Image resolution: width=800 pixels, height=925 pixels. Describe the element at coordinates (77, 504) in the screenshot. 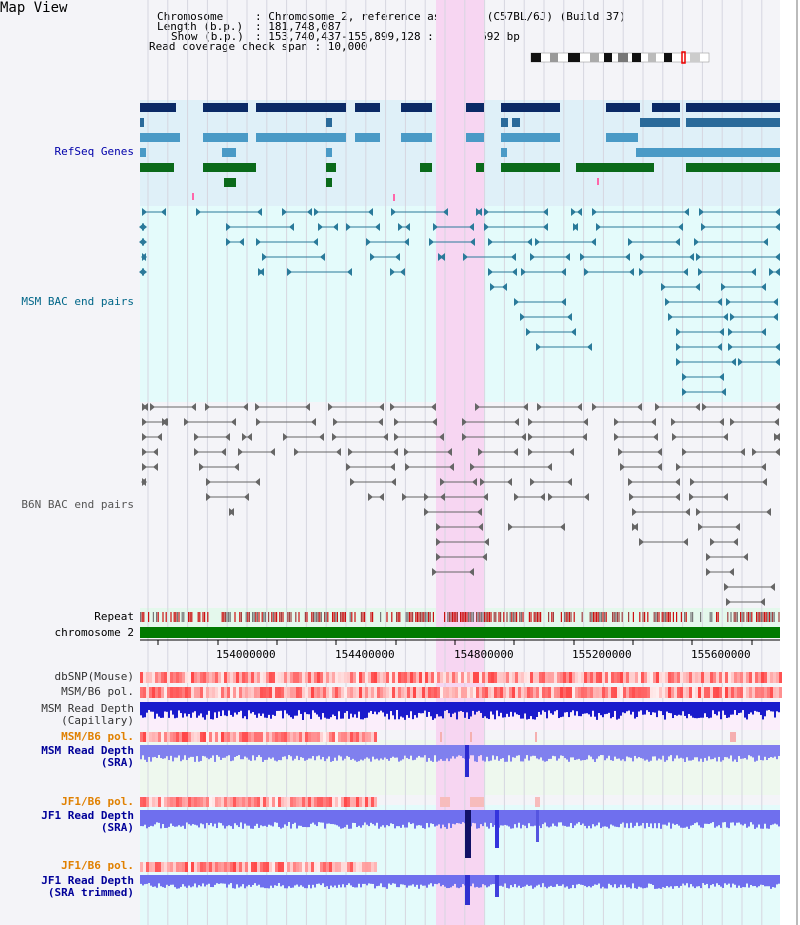

I see `b6n-bac-label: B6N BAC end pairs` at that location.